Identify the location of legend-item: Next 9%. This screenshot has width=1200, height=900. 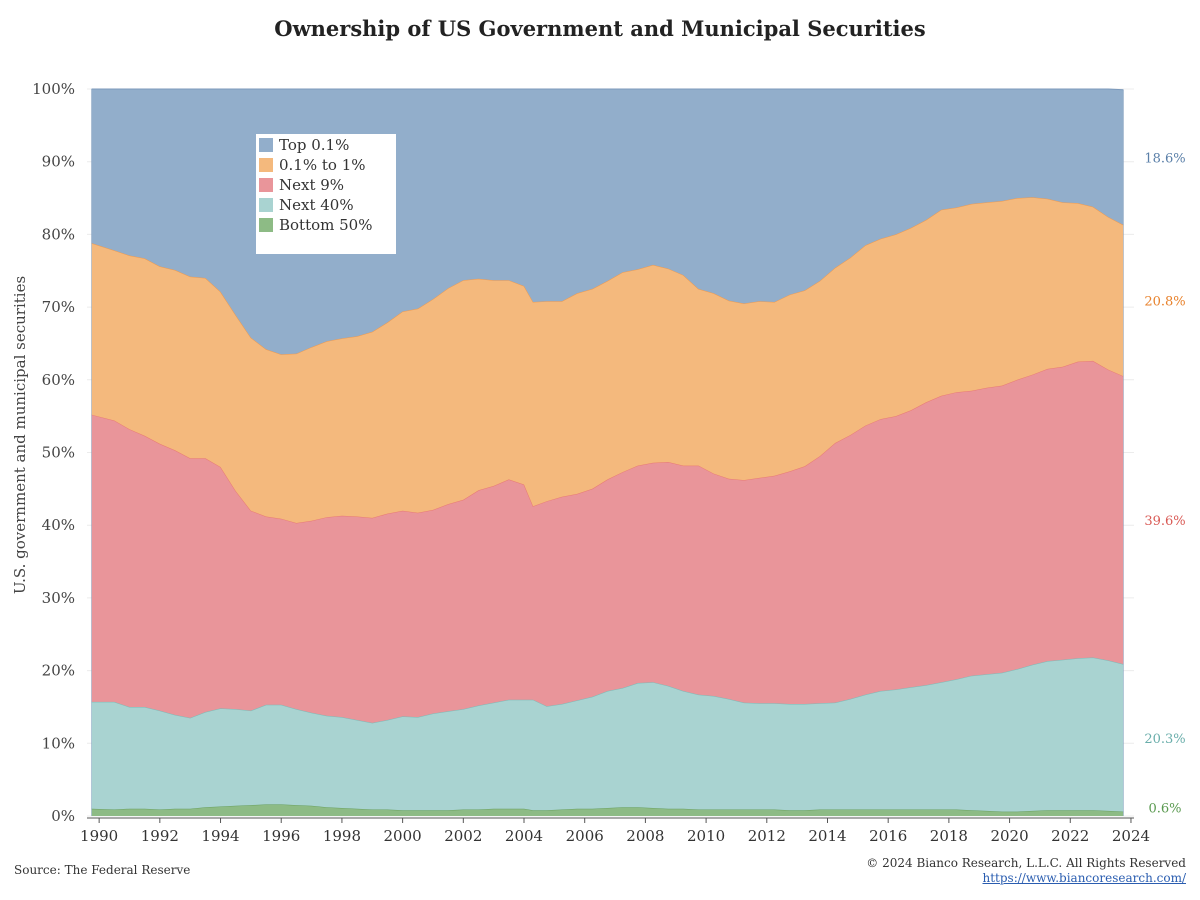
(327, 185).